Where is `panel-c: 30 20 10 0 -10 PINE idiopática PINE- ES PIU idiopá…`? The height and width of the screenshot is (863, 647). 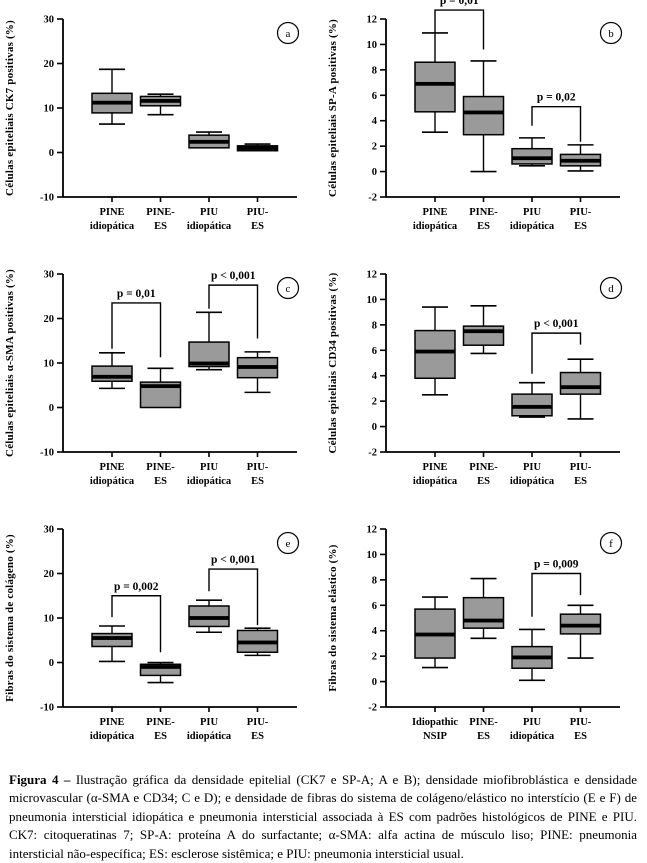
panel-c: 30 20 10 0 -10 PINE idiopática PINE- ES PIU idiopá… is located at coordinates (161, 382).